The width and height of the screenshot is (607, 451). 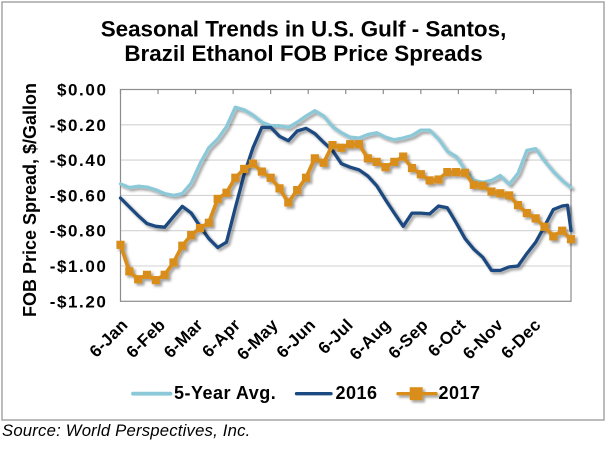 I want to click on svg-text: -$0.60, so click(x=79, y=195).